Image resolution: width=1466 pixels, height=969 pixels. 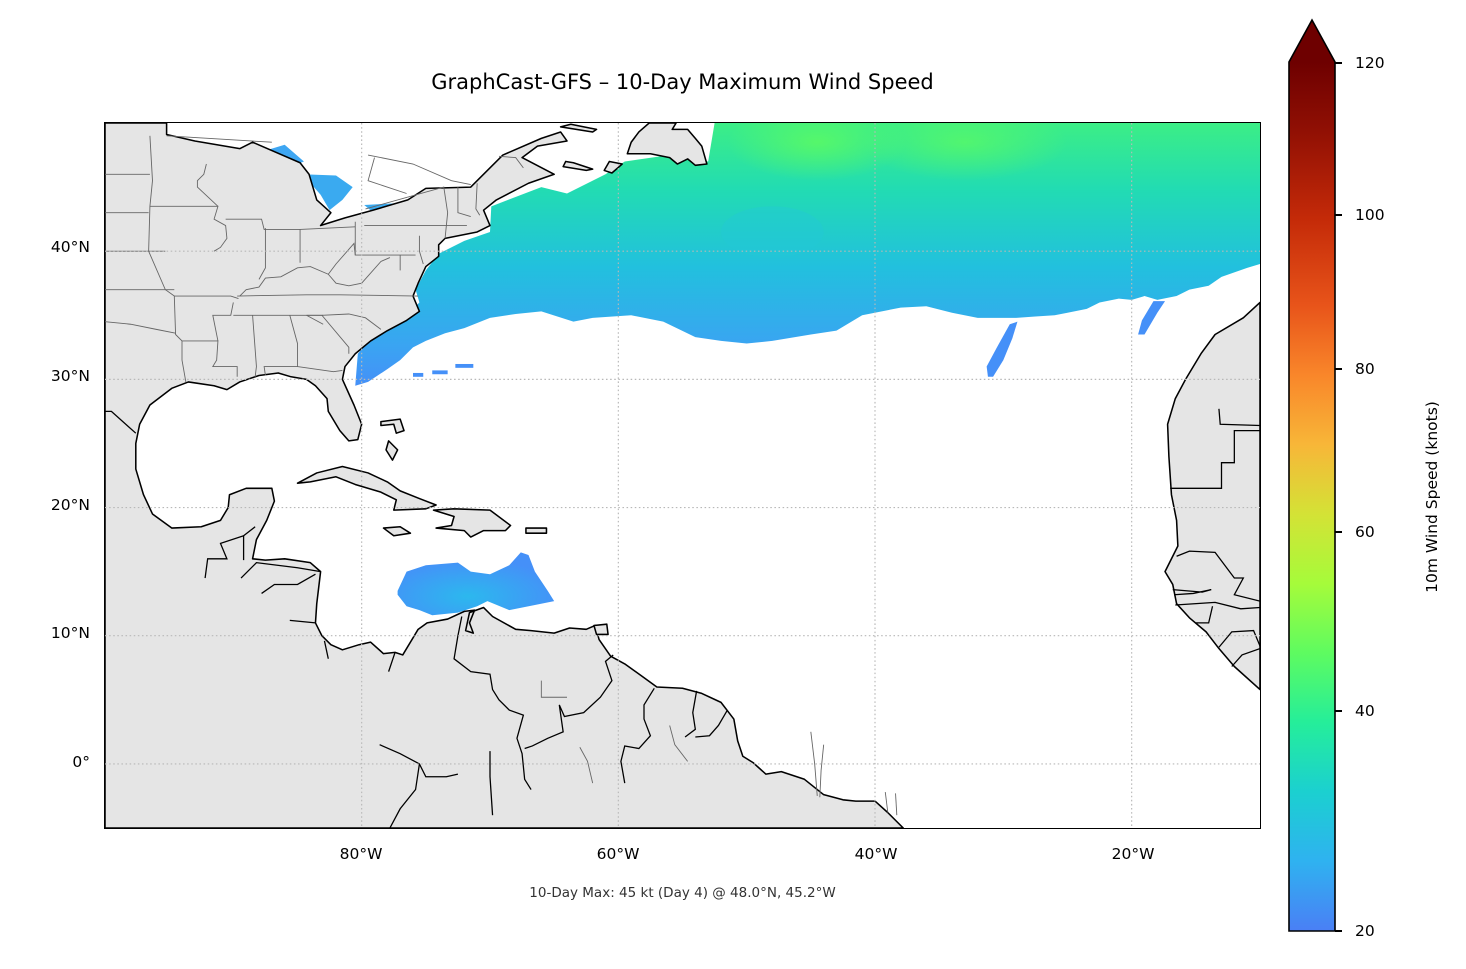 I want to click on lon-tick-60w: 60°W, so click(x=618, y=854).